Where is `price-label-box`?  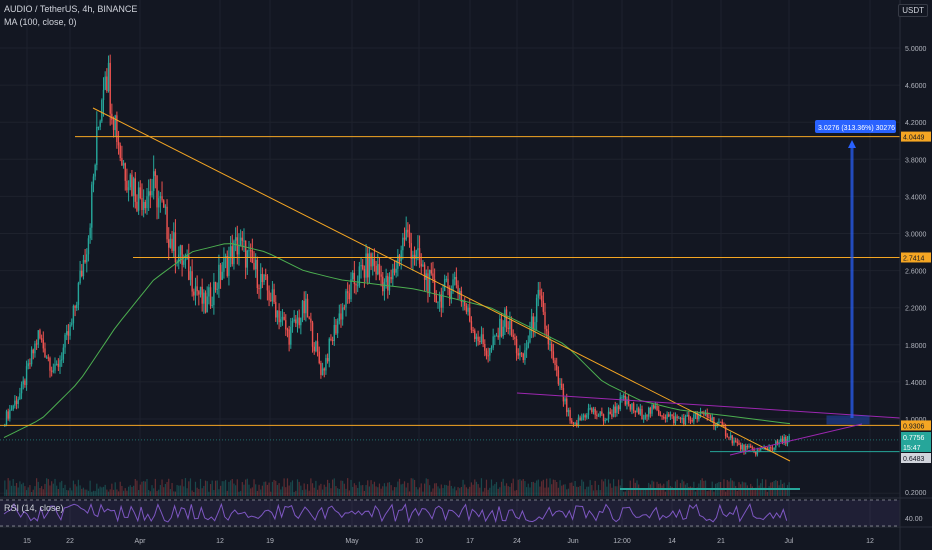 price-label-box is located at coordinates (916, 447).